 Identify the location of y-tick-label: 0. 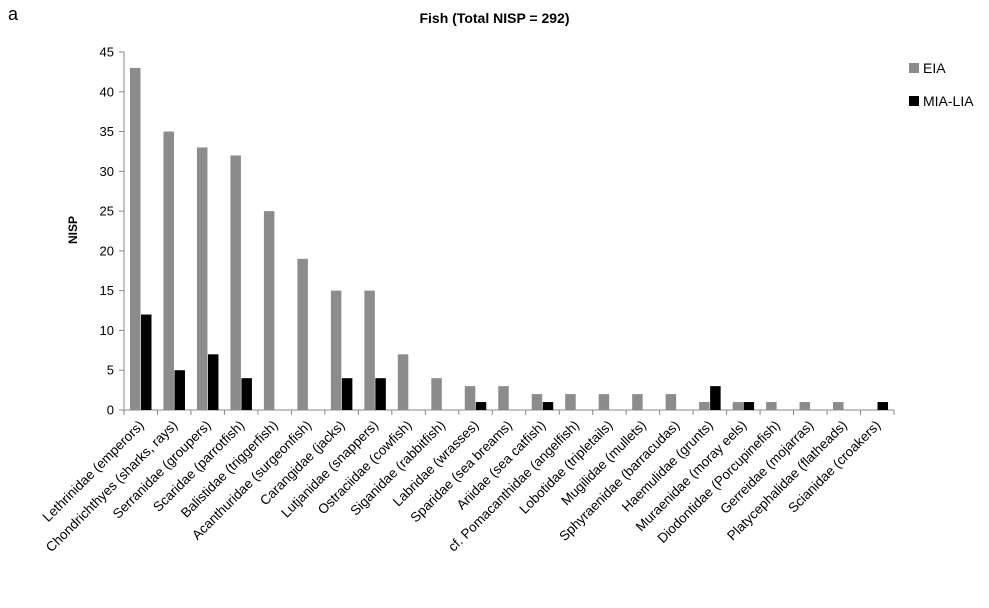
(110, 410).